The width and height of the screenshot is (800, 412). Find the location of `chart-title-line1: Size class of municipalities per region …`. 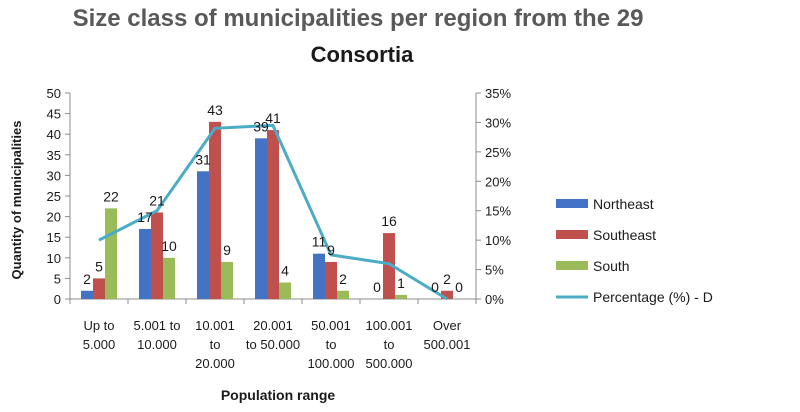

chart-title-line1: Size class of municipalities per region … is located at coordinates (358, 18).